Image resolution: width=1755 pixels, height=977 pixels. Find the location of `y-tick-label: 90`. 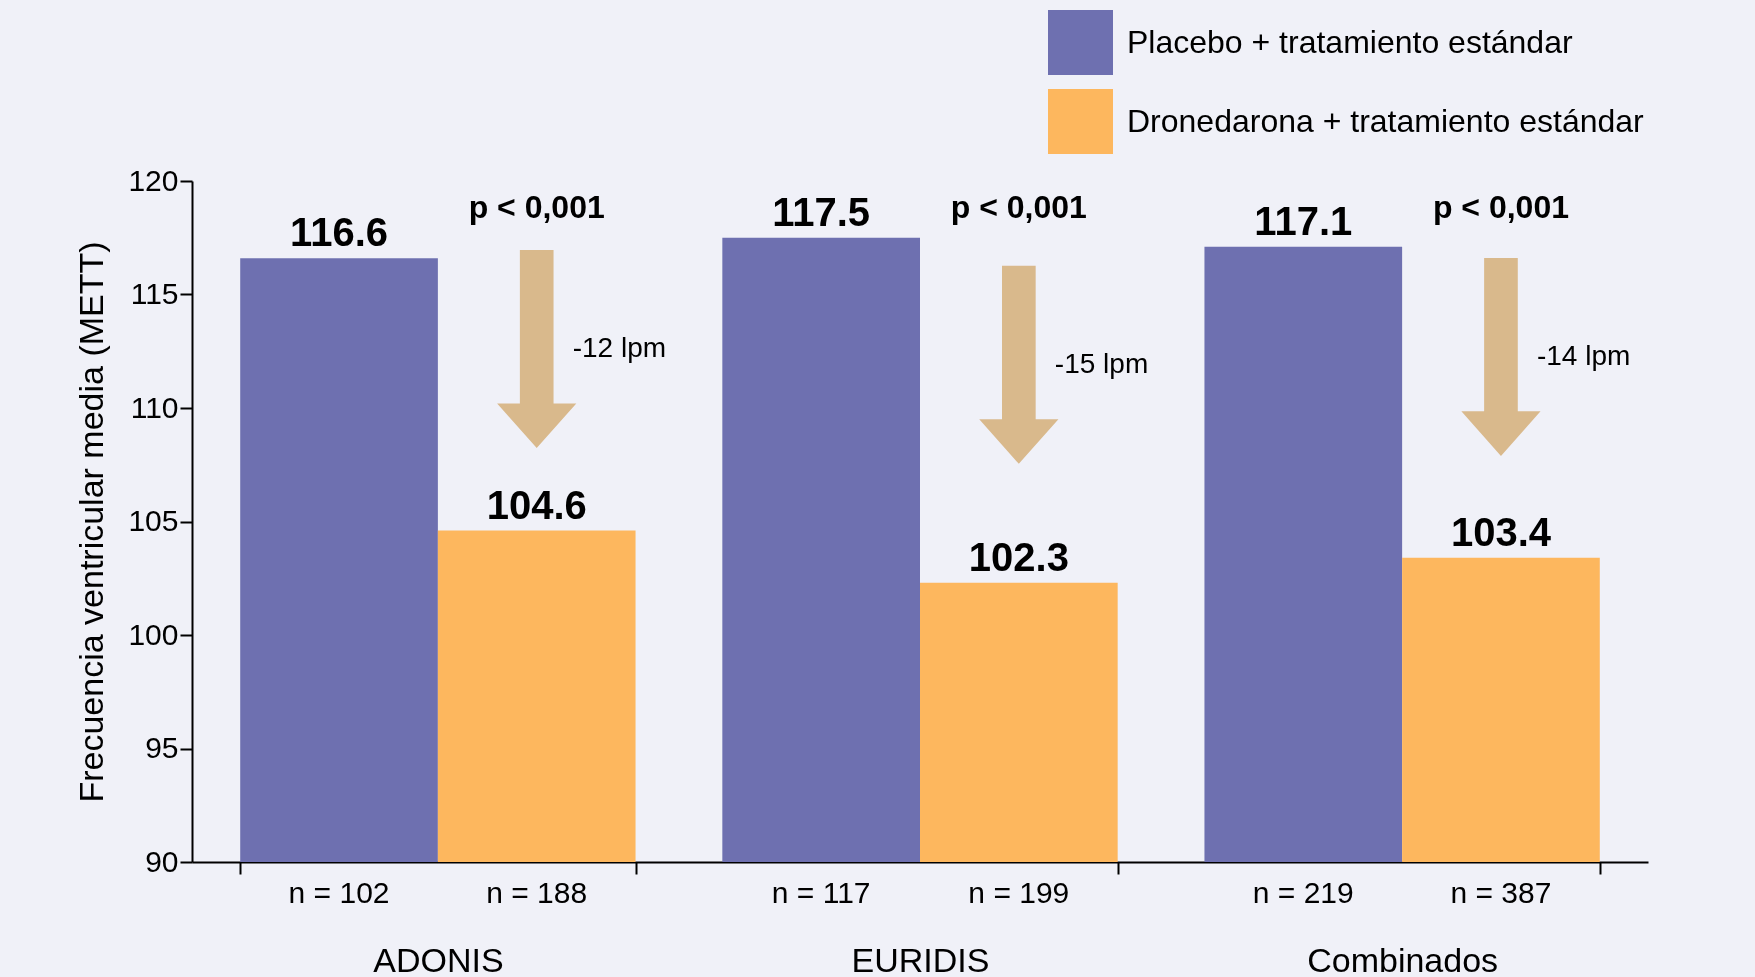

y-tick-label: 90 is located at coordinates (162, 861).